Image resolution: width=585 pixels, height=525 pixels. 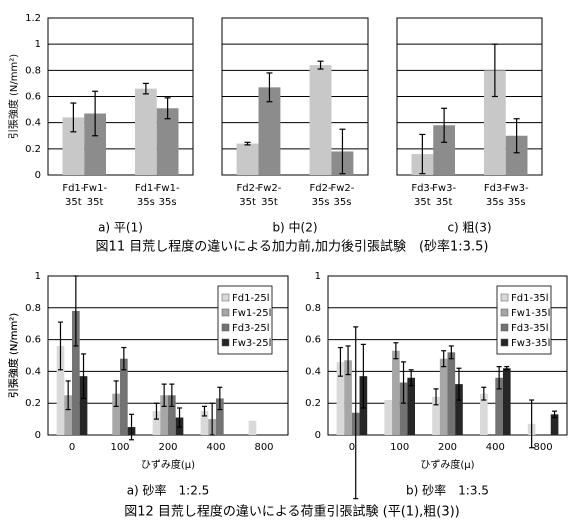 I want to click on figure-caption: 図12 目荒し程度の違いによる荷重引張試験 (平(1),粗(3)), so click(x=292, y=512).